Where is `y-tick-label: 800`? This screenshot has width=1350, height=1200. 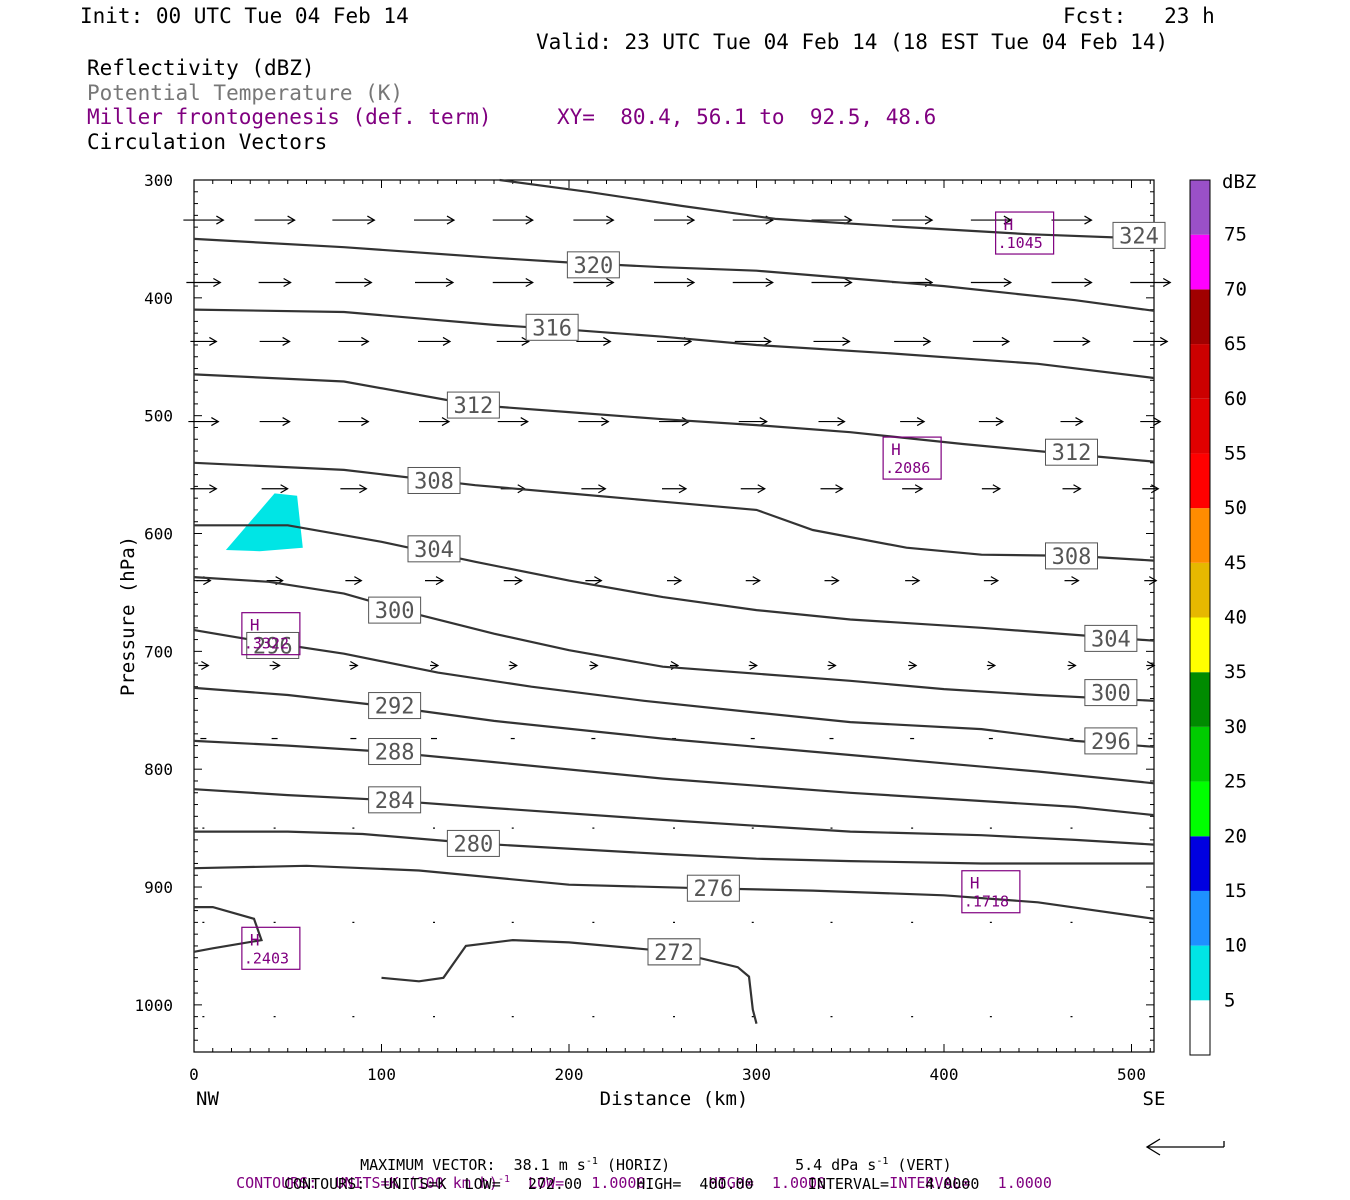 y-tick-label: 800 is located at coordinates (158, 769).